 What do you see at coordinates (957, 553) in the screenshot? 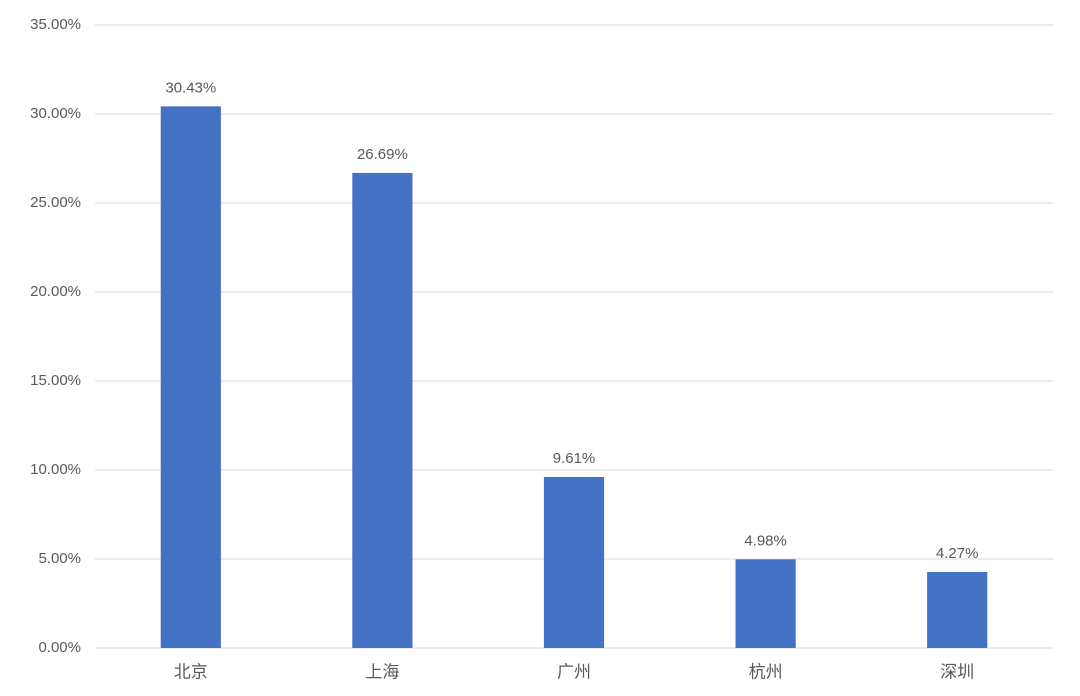
I see `data-label: 4.27%` at bounding box center [957, 553].